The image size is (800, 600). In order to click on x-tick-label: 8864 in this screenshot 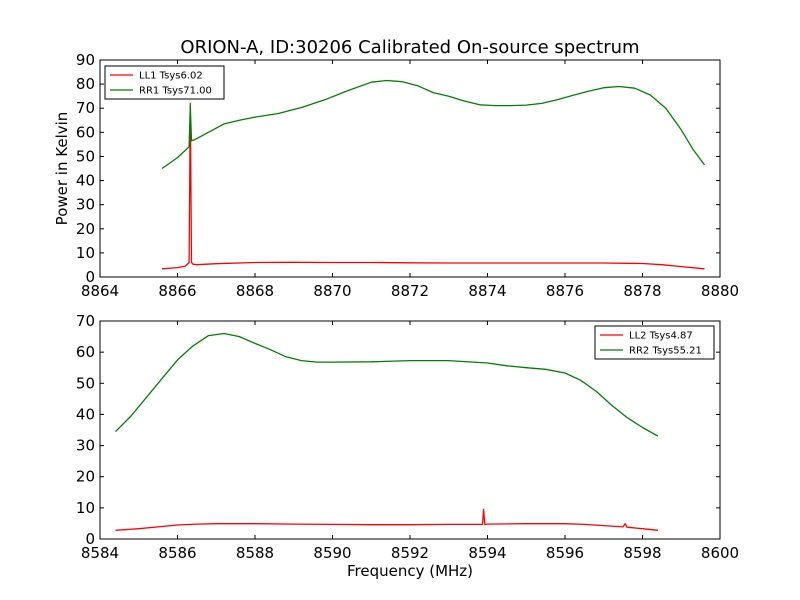, I will do `click(100, 291)`.